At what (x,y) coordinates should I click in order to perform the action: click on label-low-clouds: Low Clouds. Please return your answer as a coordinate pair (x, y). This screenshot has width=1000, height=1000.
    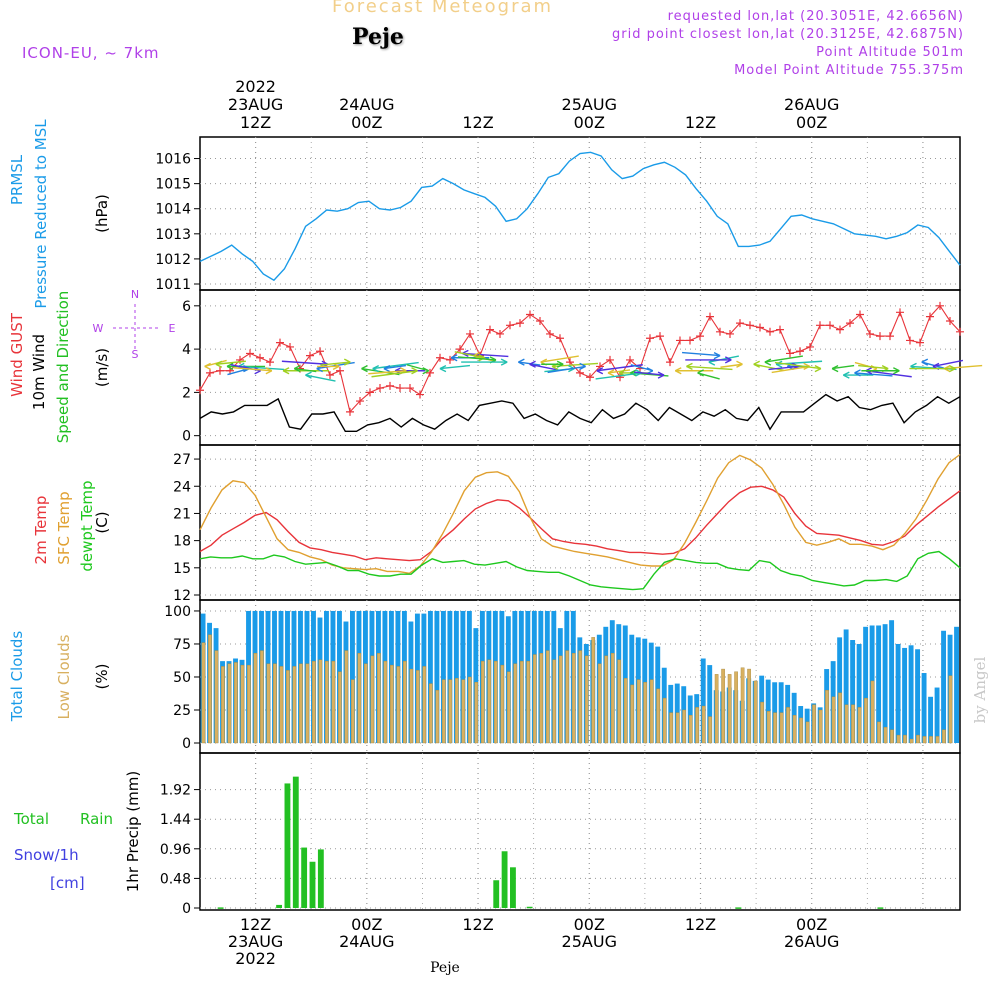
    Looking at the image, I should click on (64, 676).